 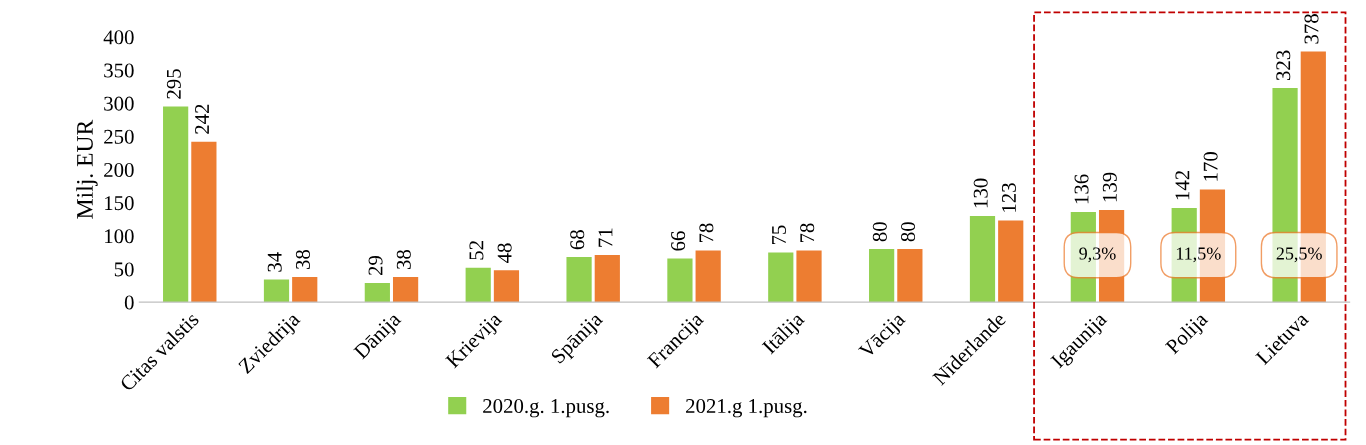 I want to click on y-tick-label: 100, so click(x=119, y=236).